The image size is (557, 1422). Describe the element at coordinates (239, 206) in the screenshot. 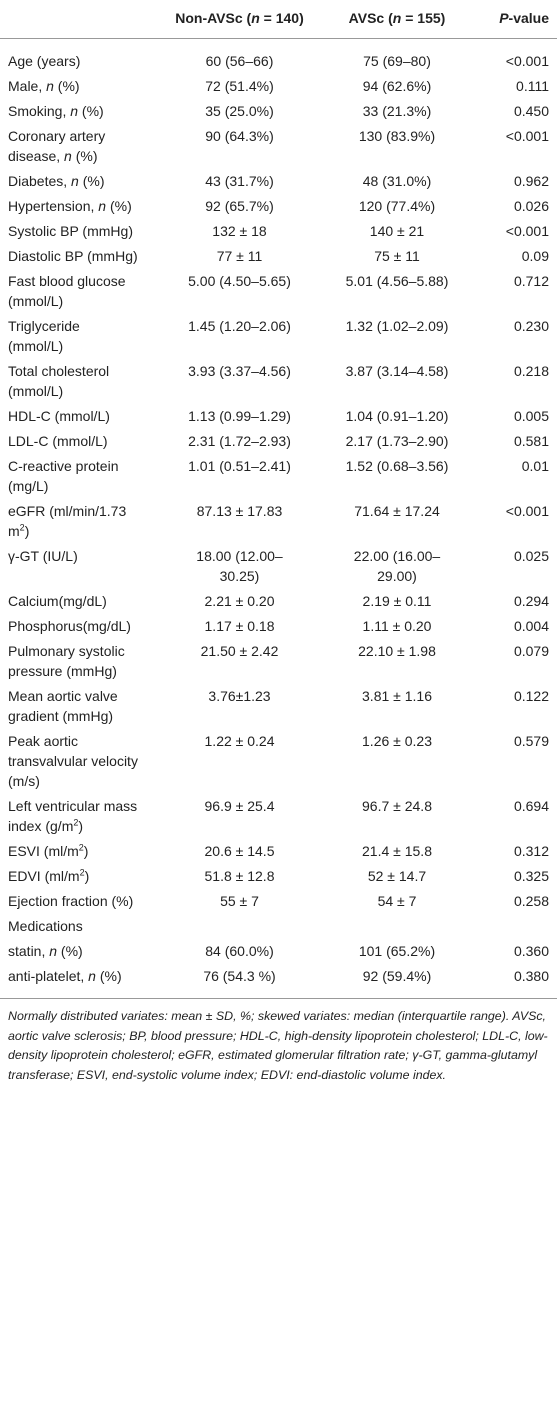

I see `non-avsc-value: 92 (65.7%)` at that location.